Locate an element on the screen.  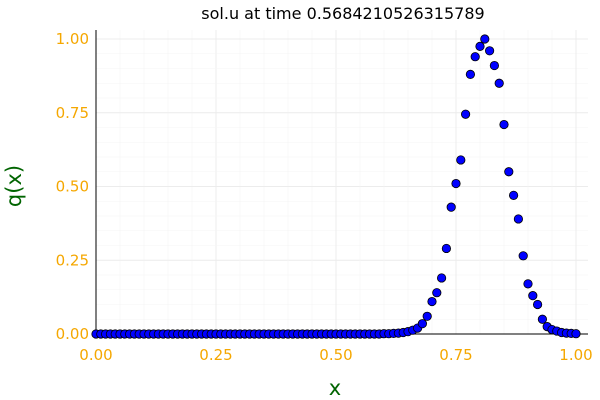
x-tick-label: 0.25 is located at coordinates (215, 355).